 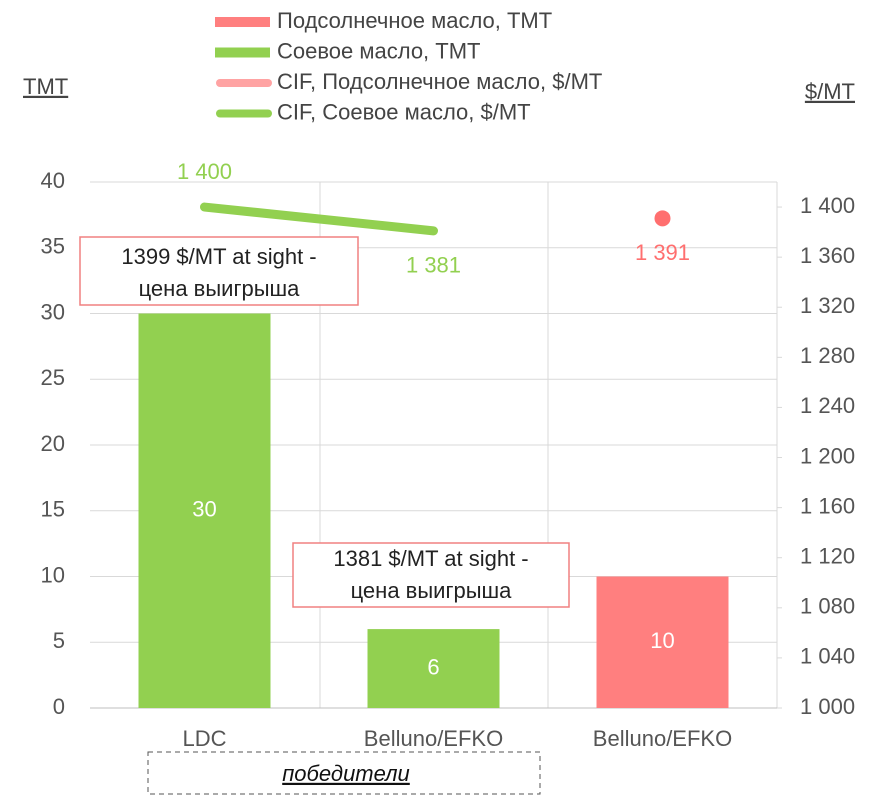 I want to click on group-label: победители, so click(x=346, y=773).